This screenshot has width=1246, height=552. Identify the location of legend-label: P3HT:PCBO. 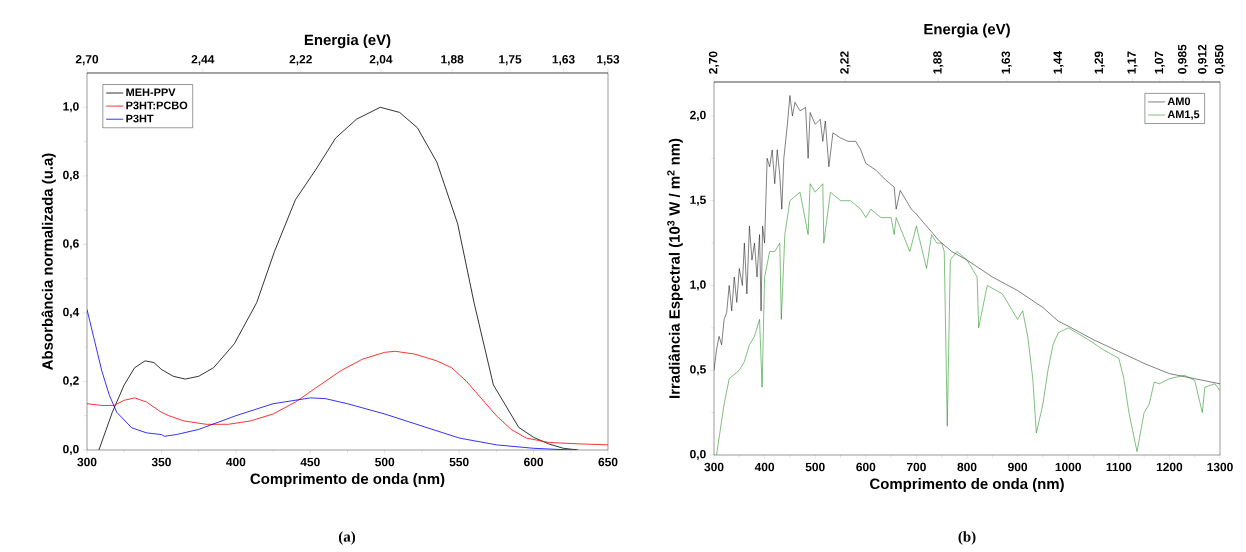
(157, 105).